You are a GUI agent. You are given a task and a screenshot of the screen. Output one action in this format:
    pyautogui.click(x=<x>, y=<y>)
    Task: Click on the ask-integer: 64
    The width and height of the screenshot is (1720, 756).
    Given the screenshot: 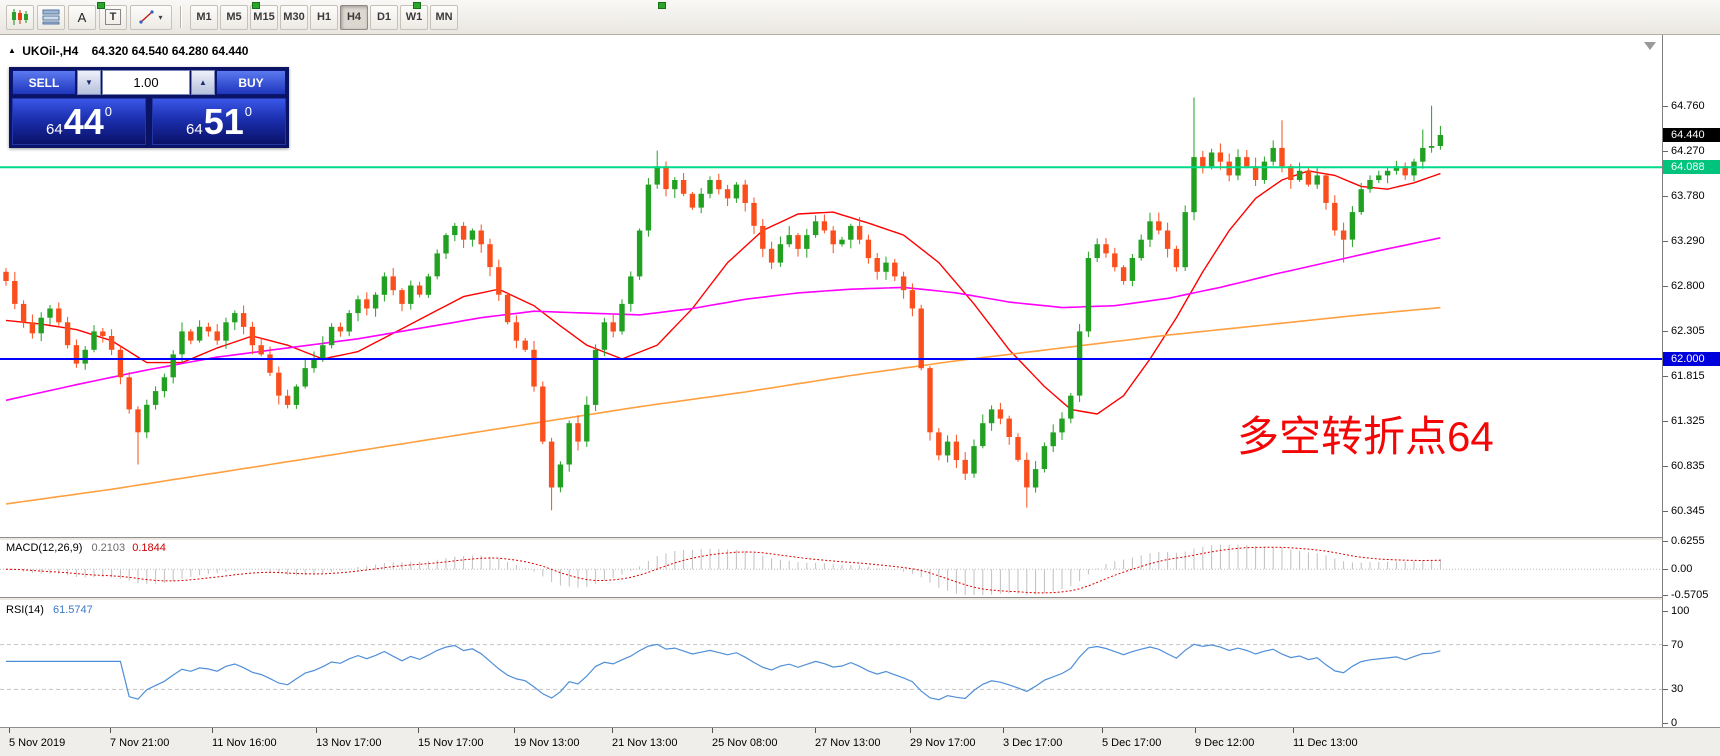 What is the action you would take?
    pyautogui.click(x=194, y=129)
    